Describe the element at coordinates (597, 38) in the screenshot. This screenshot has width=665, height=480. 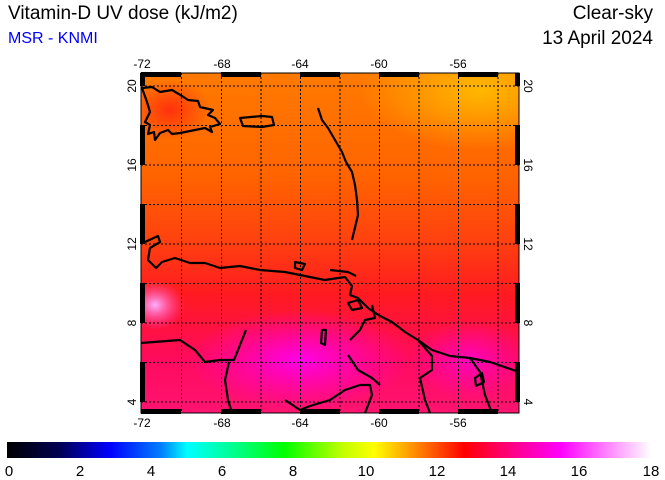
I see `date-label: 13 April 2024` at that location.